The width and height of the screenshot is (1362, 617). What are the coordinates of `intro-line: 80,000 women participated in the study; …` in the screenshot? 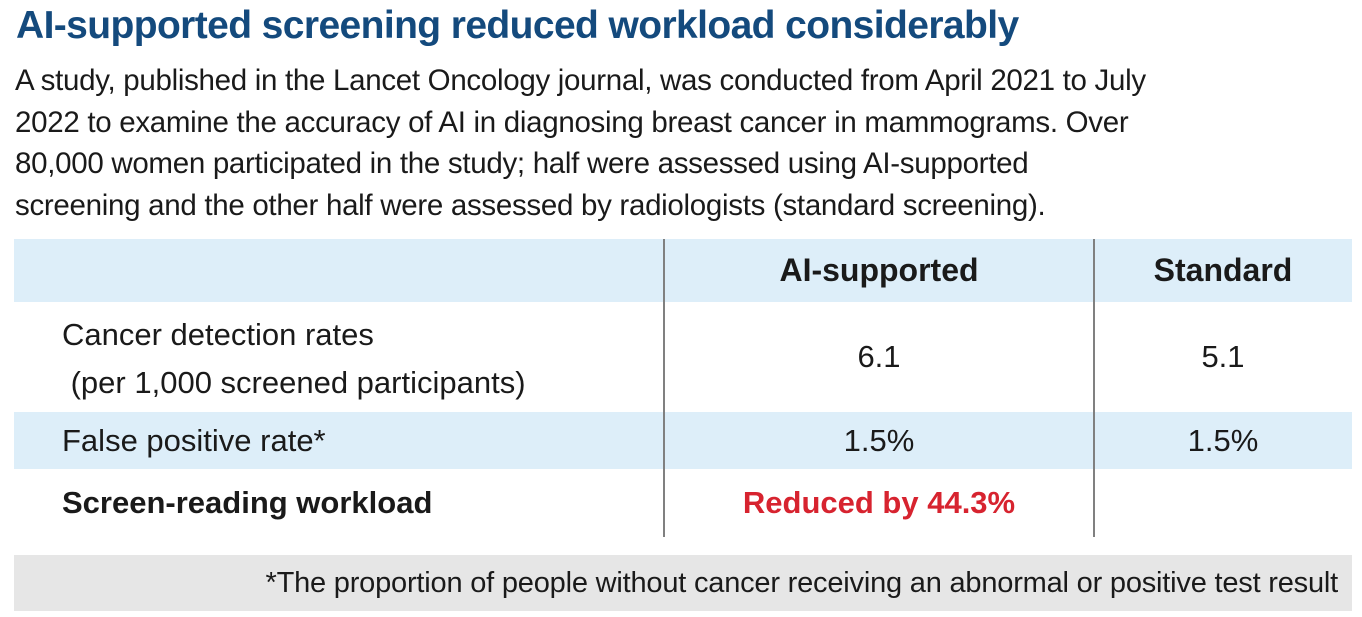 It's located at (522, 163).